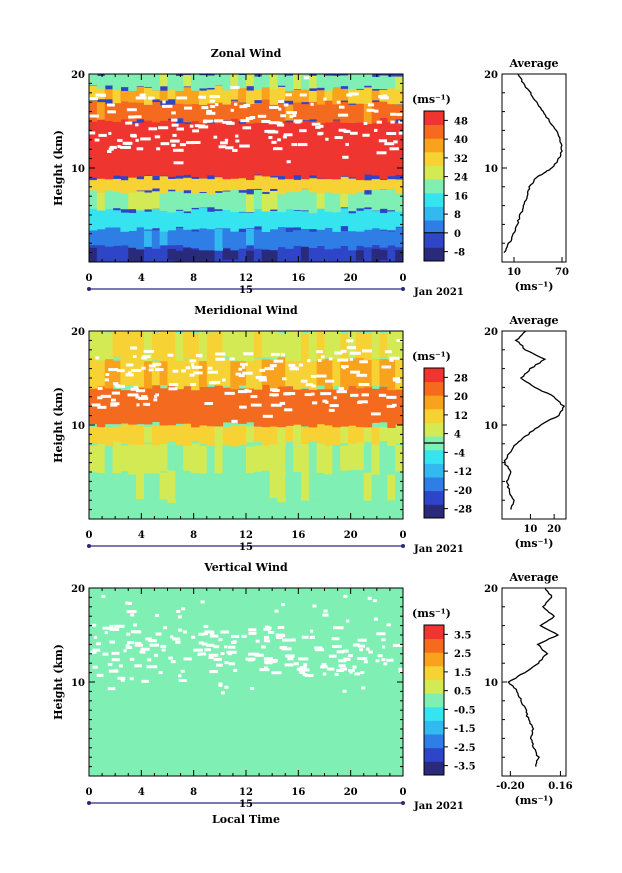 The height and width of the screenshot is (873, 622). Describe the element at coordinates (462, 692) in the screenshot. I see `colorbar-tick-label: 0.5` at that location.